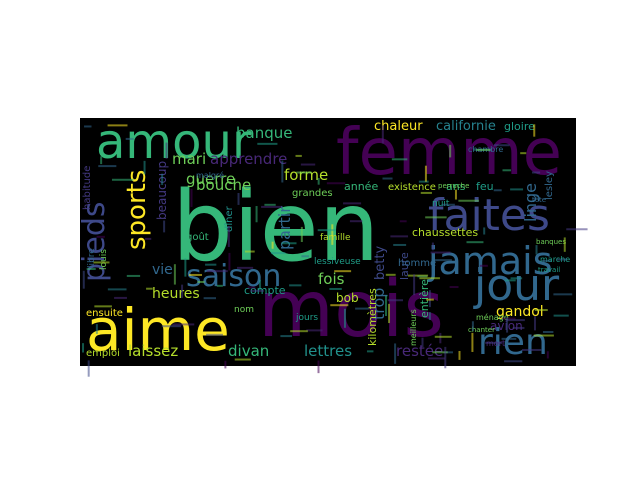 The width and height of the screenshot is (640, 480). Describe the element at coordinates (539, 200) in the screenshot. I see `word-65: tête` at that location.